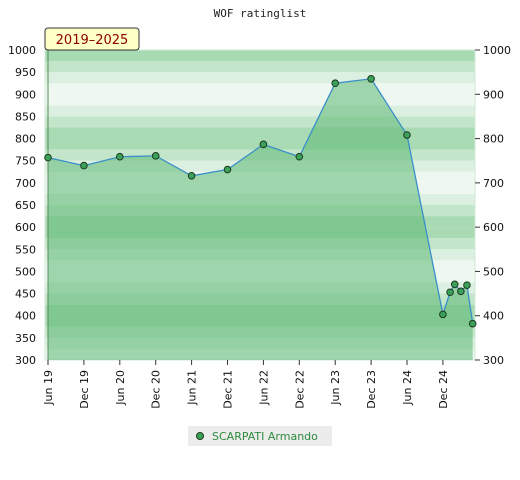  I want to click on x-tick-label: Dec 24, so click(443, 389).